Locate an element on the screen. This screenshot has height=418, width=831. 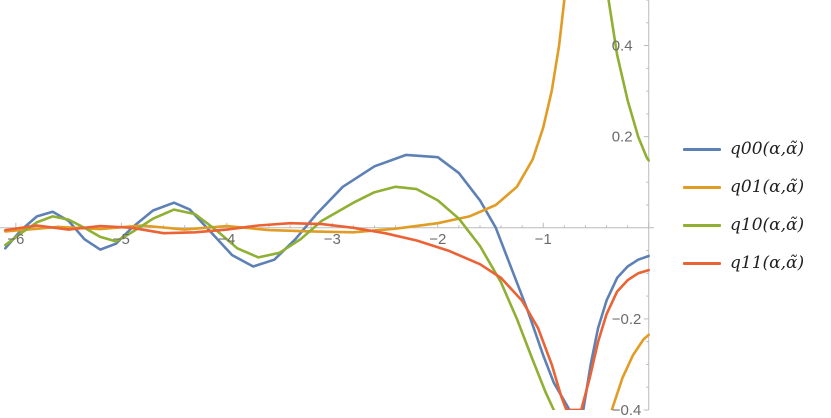
legend-swatch-q11 is located at coordinates (702, 263).